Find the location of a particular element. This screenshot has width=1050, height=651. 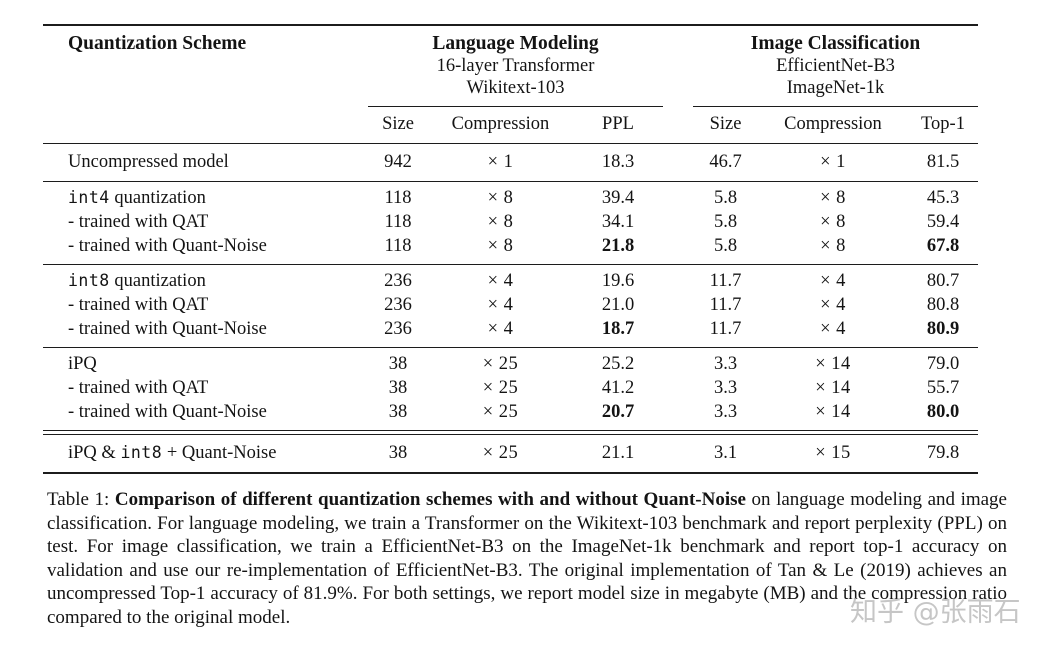

top1-value: 45.3 is located at coordinates (943, 198).